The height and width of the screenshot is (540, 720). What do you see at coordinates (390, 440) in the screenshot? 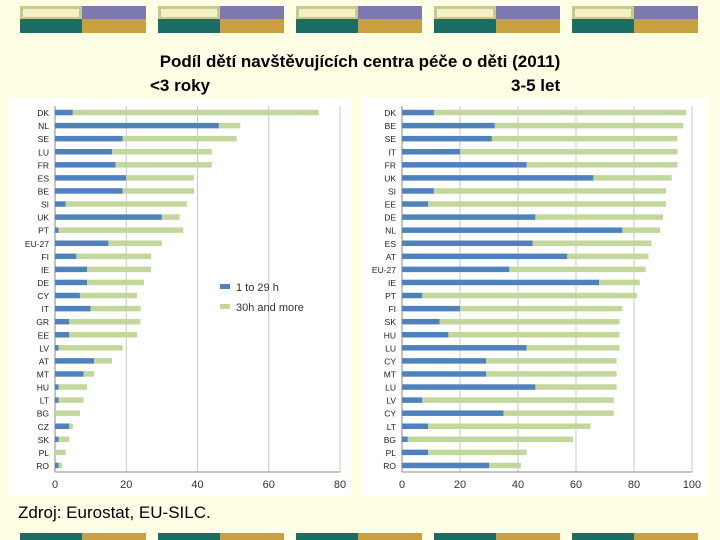
I see `category-label: BG` at bounding box center [390, 440].